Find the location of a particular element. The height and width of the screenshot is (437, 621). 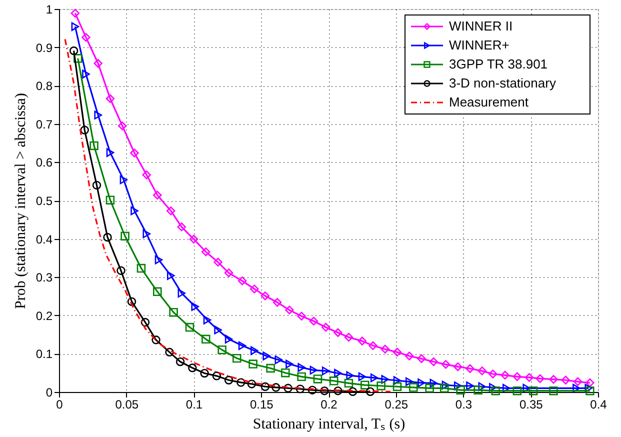

y-tick-label: 0 is located at coordinates (49, 393).